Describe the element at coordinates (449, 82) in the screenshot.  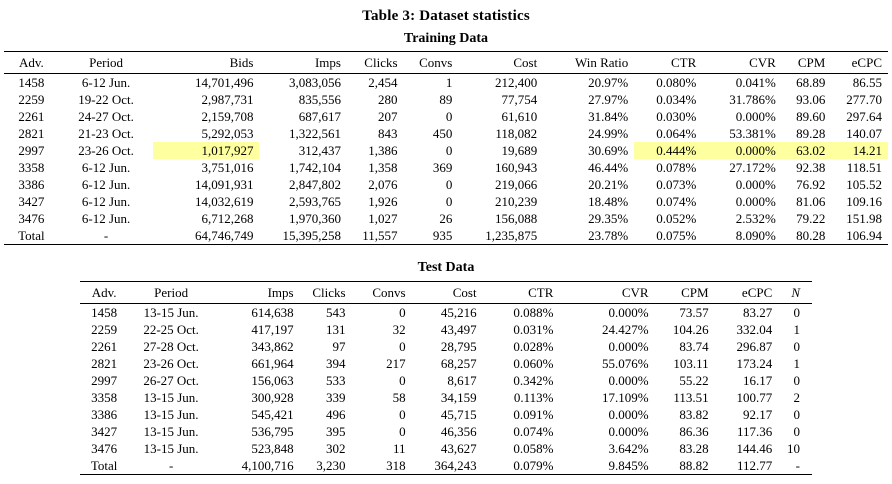
I see `table-cell: 1` at that location.